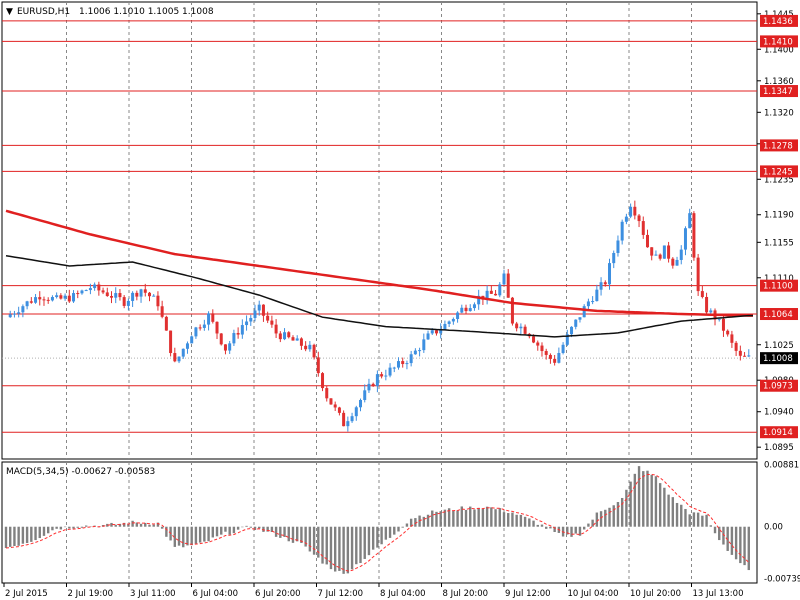  Describe the element at coordinates (593, 594) in the screenshot. I see `time-label: 10 Jul 04:00` at that location.